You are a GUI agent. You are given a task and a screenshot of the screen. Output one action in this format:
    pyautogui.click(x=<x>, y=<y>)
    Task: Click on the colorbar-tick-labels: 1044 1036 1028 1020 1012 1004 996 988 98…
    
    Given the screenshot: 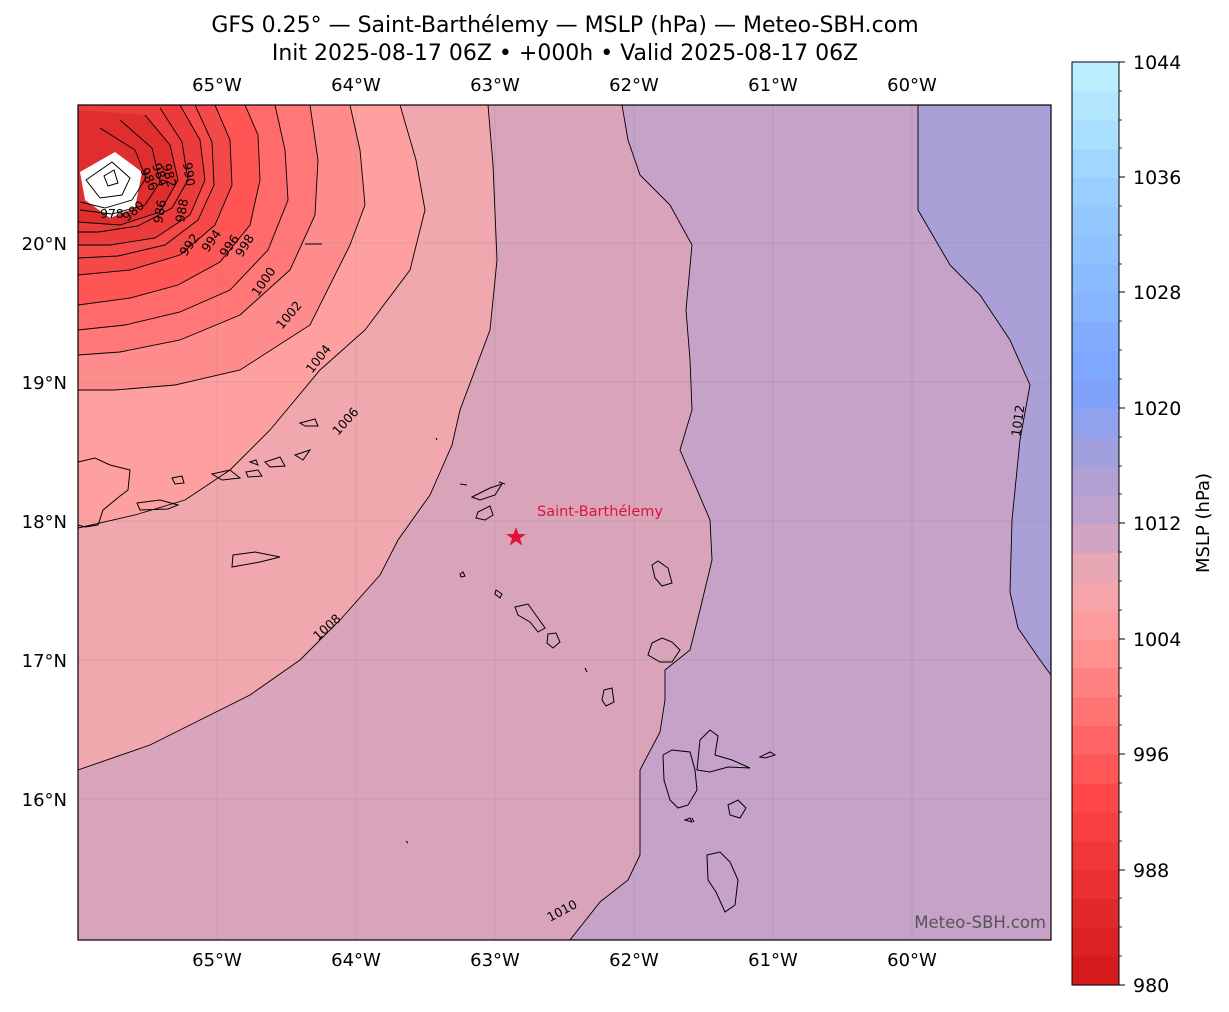 What is the action you would take?
    pyautogui.click(x=1157, y=524)
    